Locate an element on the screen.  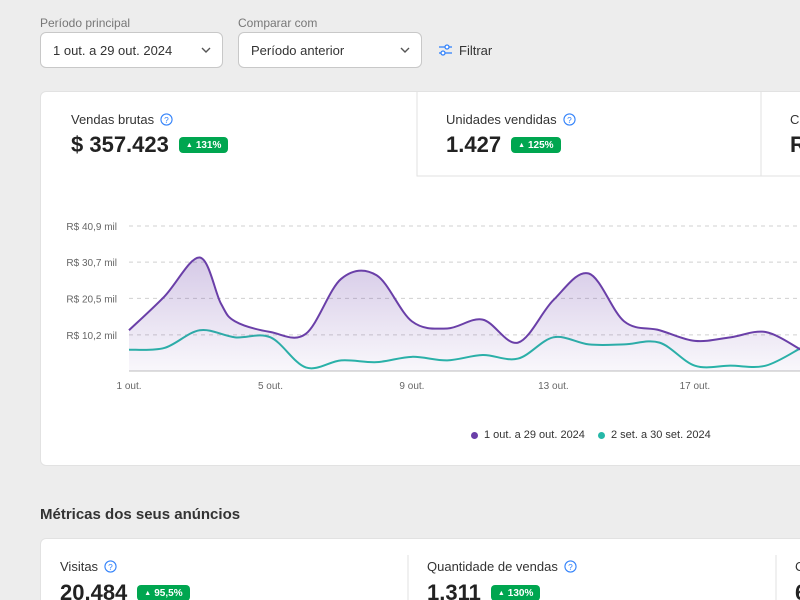
main-period-select: 1 out. a 29 out. 2024 is located at coordinates (131, 50).